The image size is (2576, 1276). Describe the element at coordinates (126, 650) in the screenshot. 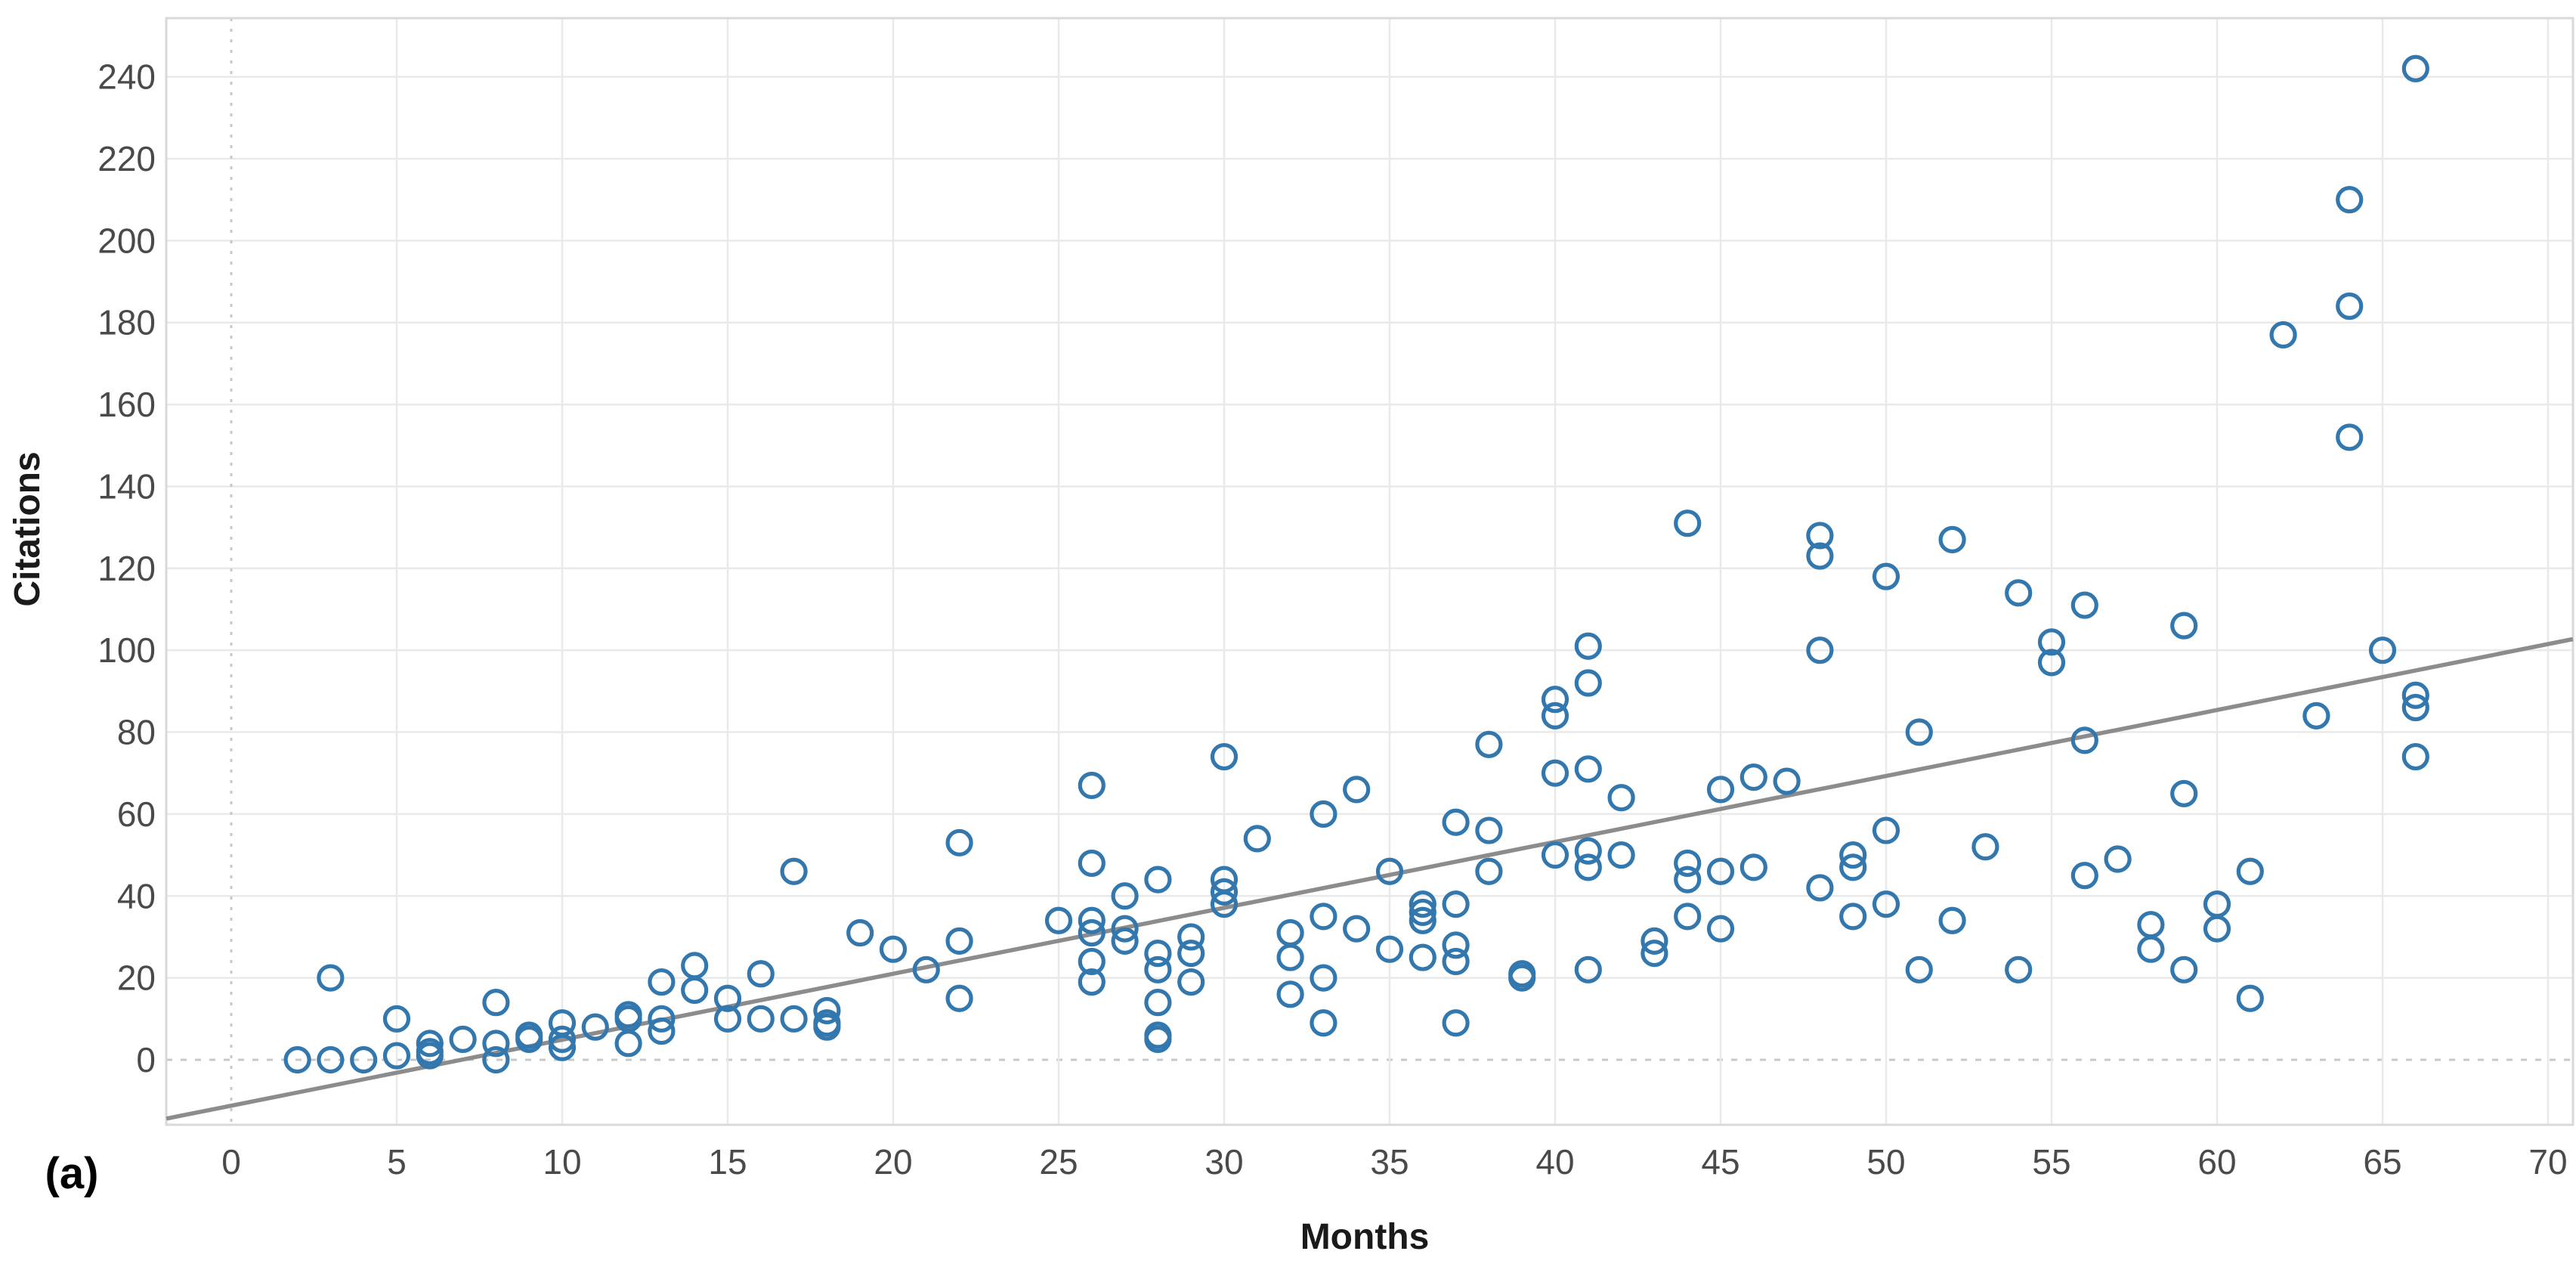

I see `y-tick-label: 100` at that location.